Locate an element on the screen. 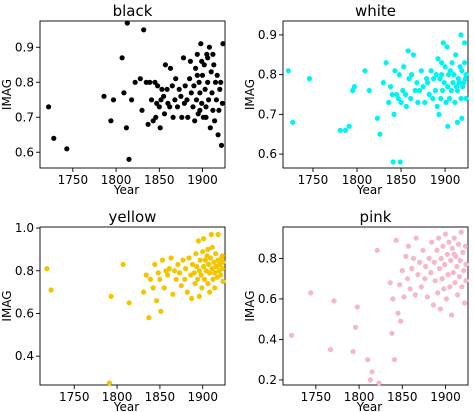  y-axis-label: IMAG is located at coordinates (250, 305).